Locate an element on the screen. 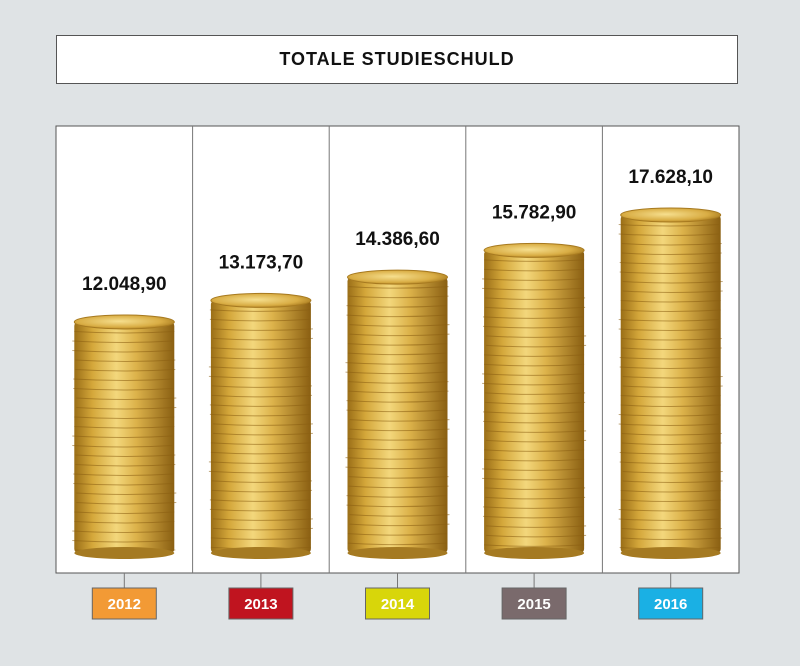 The image size is (800, 666). bar-coin-stack-2013 is located at coordinates (260, 425).